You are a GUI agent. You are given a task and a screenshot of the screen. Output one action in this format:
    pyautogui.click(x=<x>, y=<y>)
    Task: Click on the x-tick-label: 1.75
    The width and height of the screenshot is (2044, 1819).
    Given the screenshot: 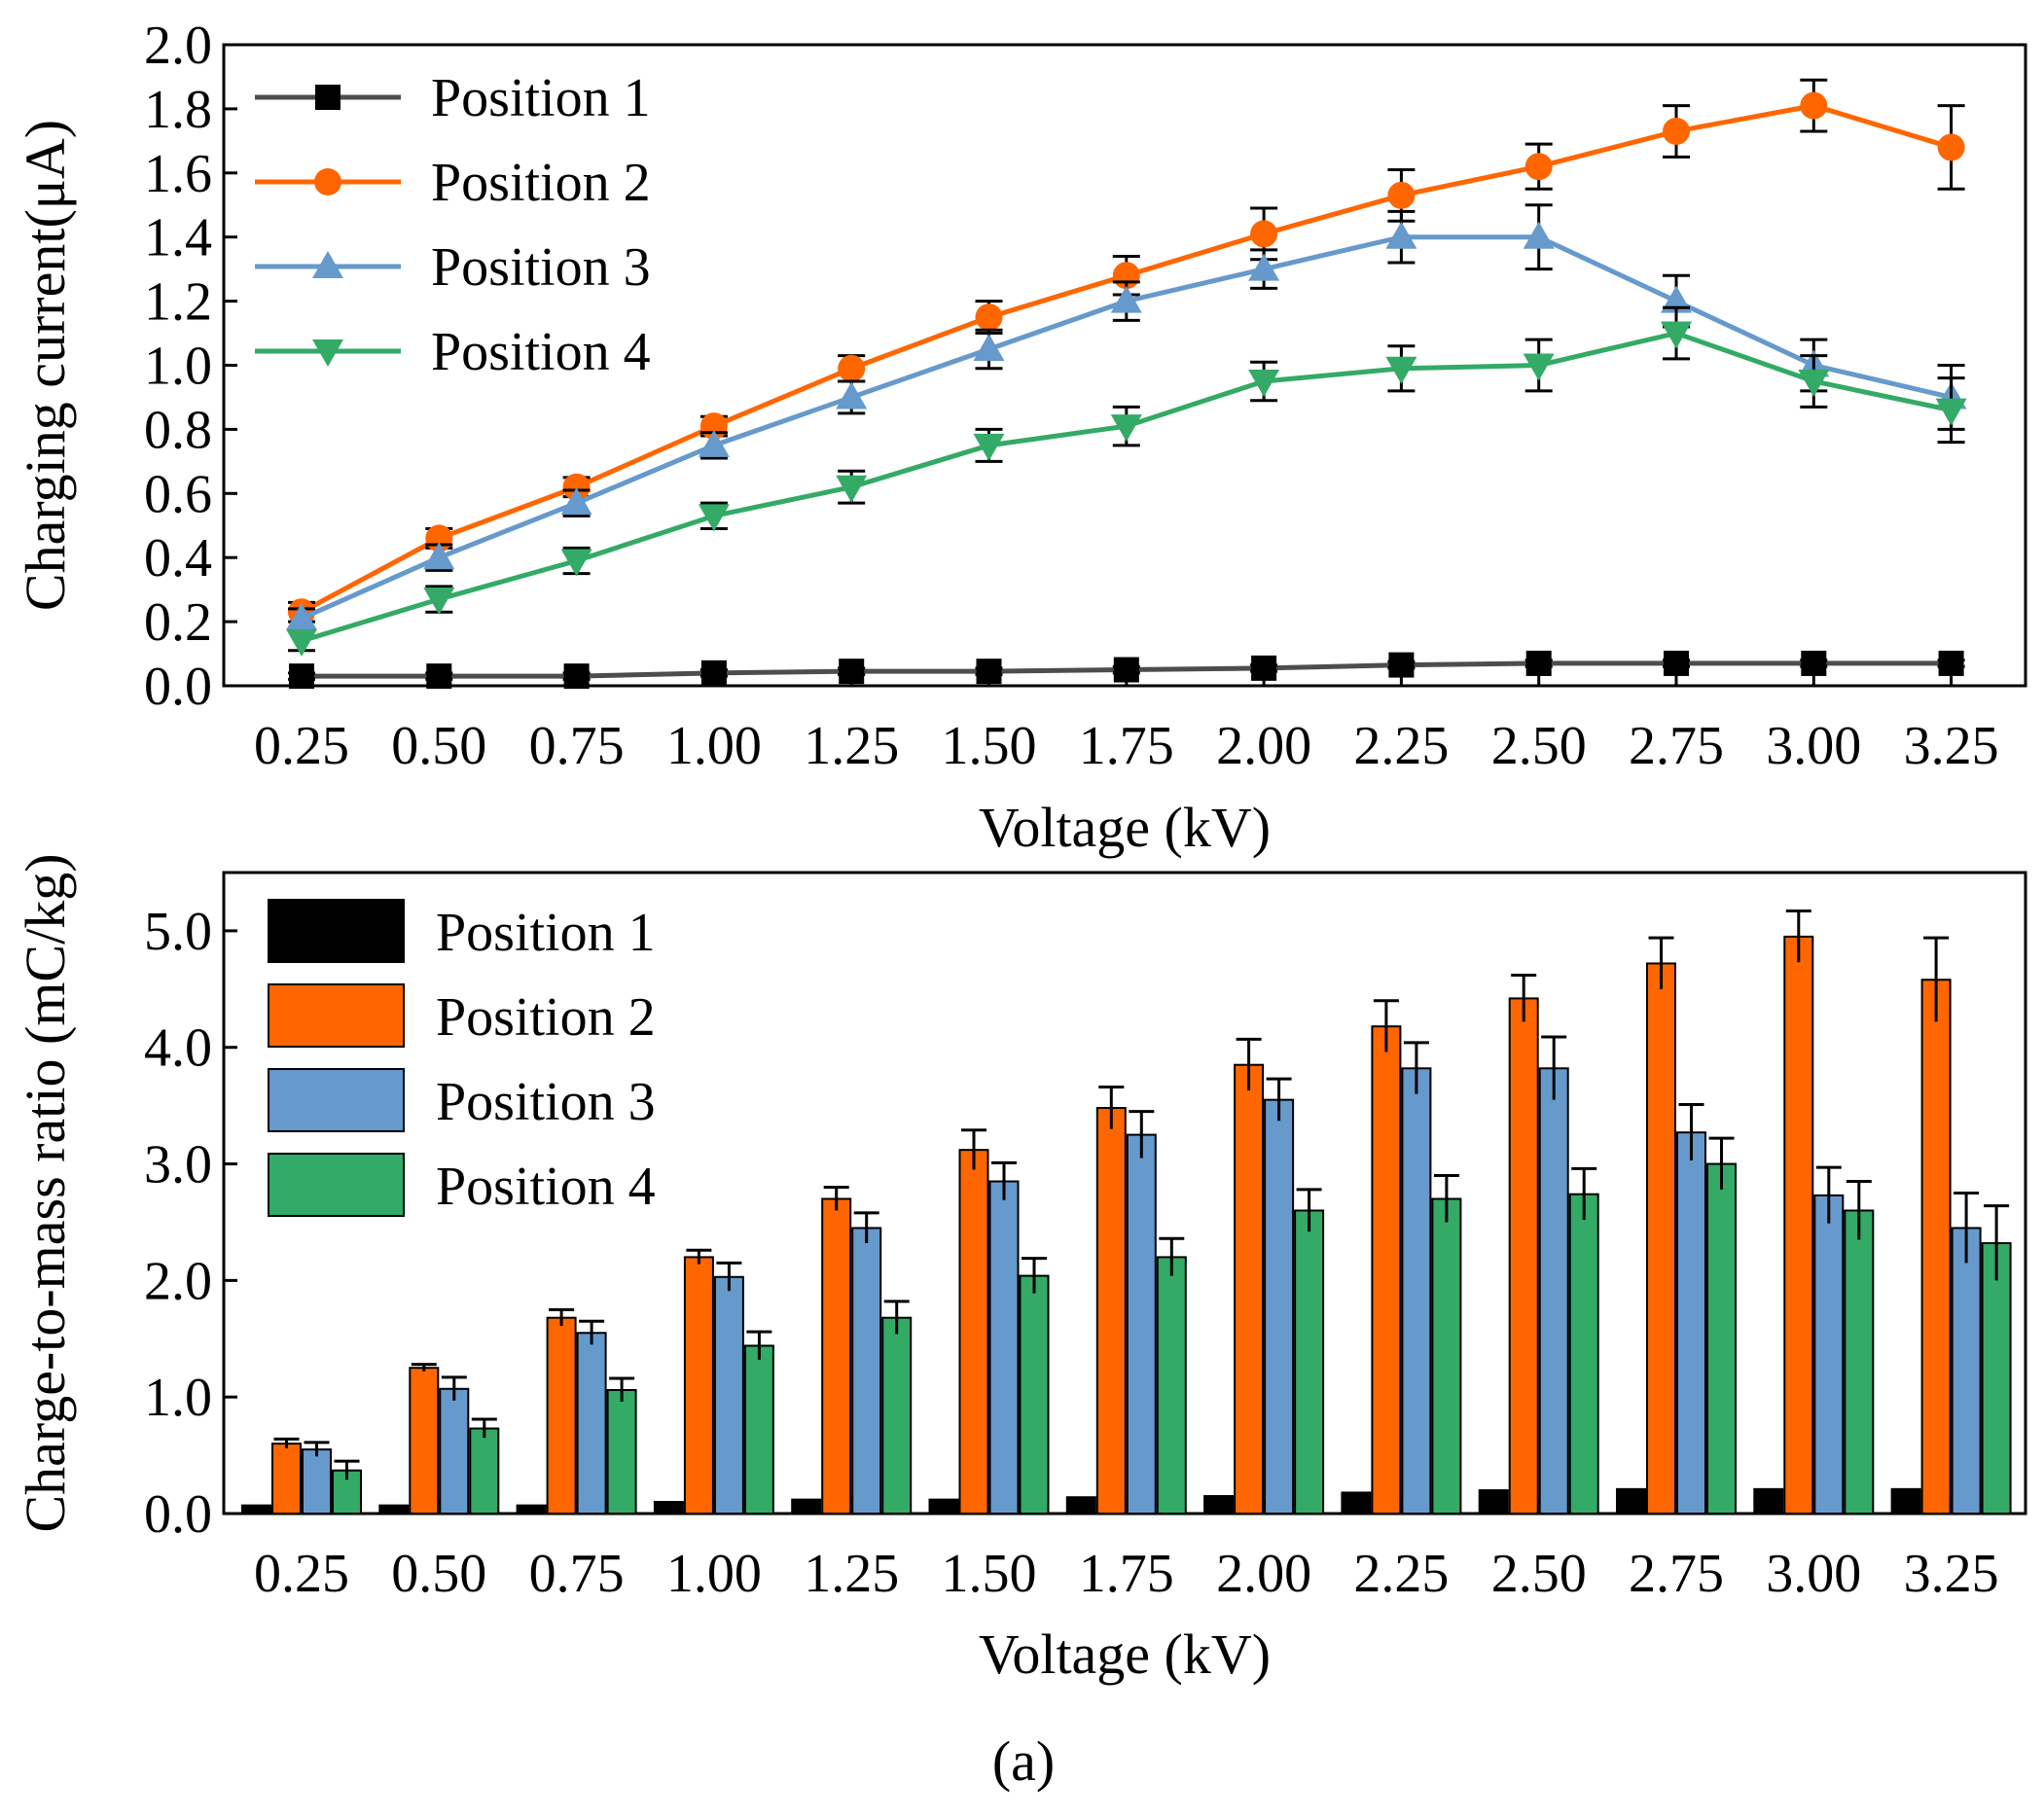 What is the action you would take?
    pyautogui.click(x=1126, y=1574)
    